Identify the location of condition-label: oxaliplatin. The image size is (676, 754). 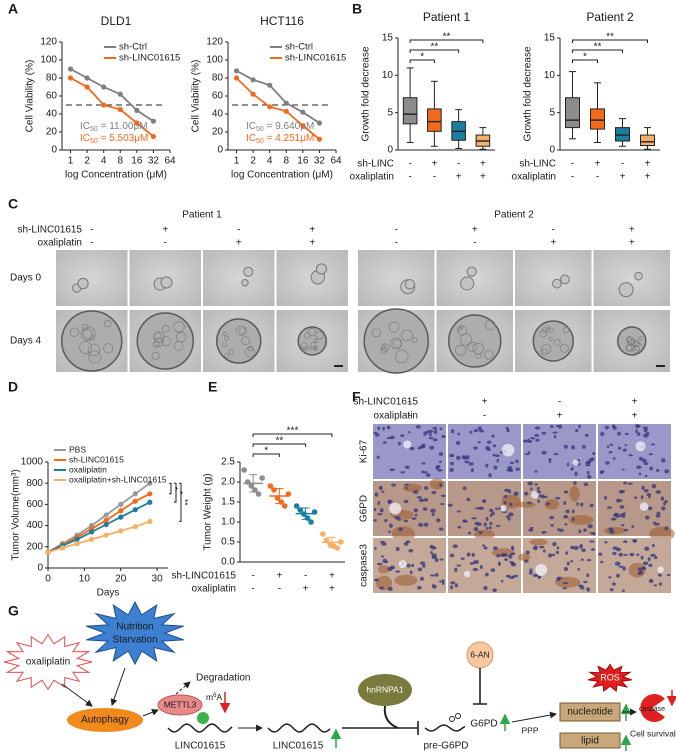
(396, 416).